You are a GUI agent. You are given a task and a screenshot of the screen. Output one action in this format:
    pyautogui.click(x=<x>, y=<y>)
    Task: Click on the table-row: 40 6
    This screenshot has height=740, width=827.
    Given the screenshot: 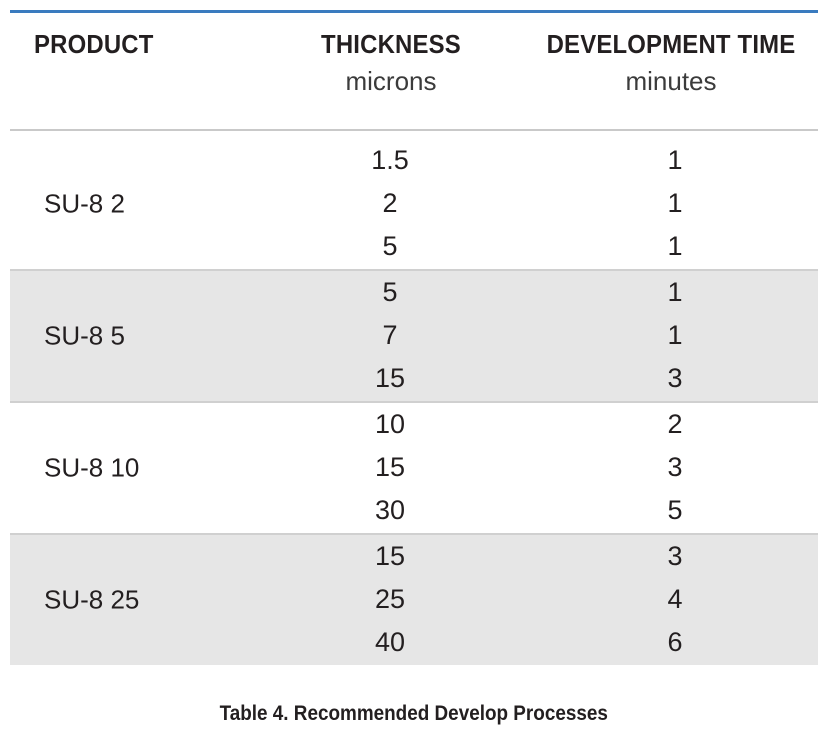 What is the action you would take?
    pyautogui.click(x=414, y=642)
    